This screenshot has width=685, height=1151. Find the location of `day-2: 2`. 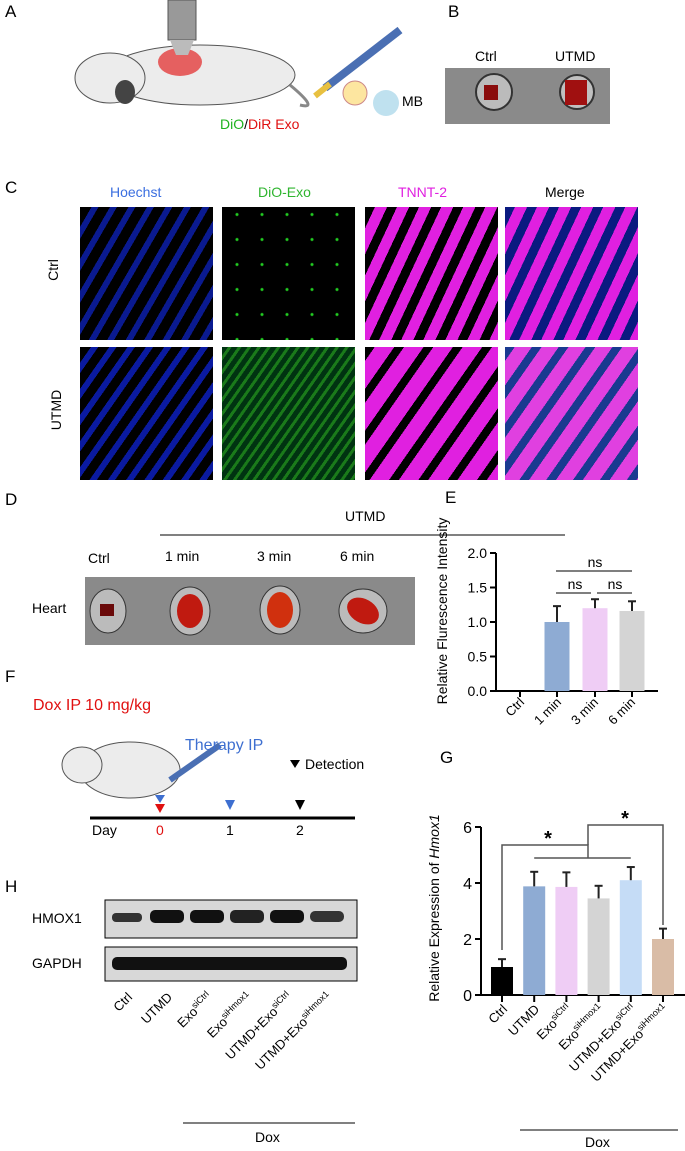

day-2: 2 is located at coordinates (300, 830).